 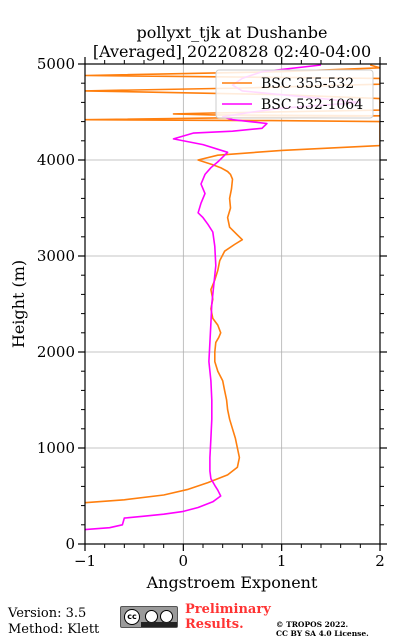 What do you see at coordinates (184, 561) in the screenshot?
I see `x-tick-label: 0` at bounding box center [184, 561].